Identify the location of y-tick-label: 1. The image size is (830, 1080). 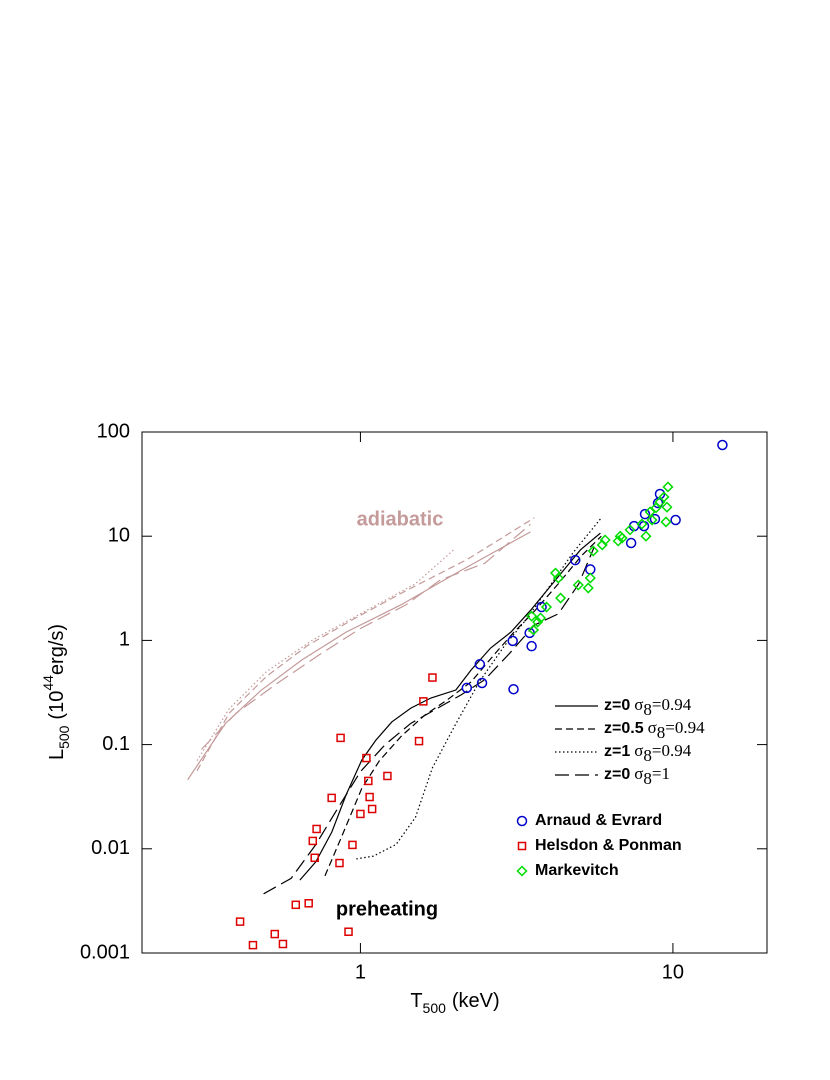
(124, 640).